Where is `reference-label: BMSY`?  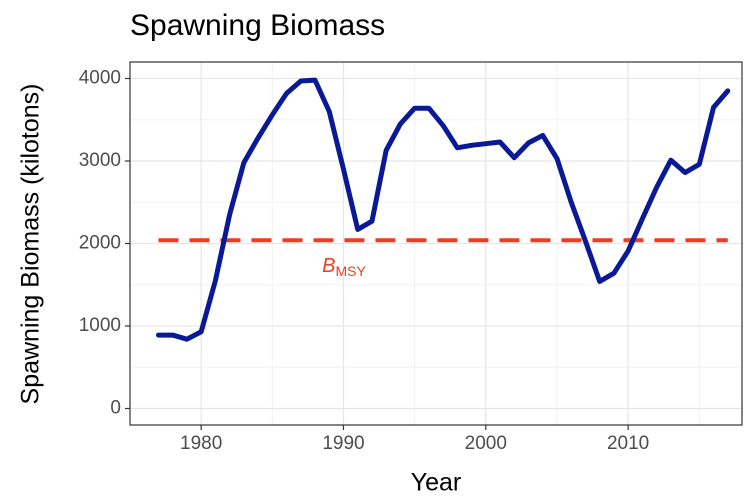
reference-label: BMSY is located at coordinates (344, 266).